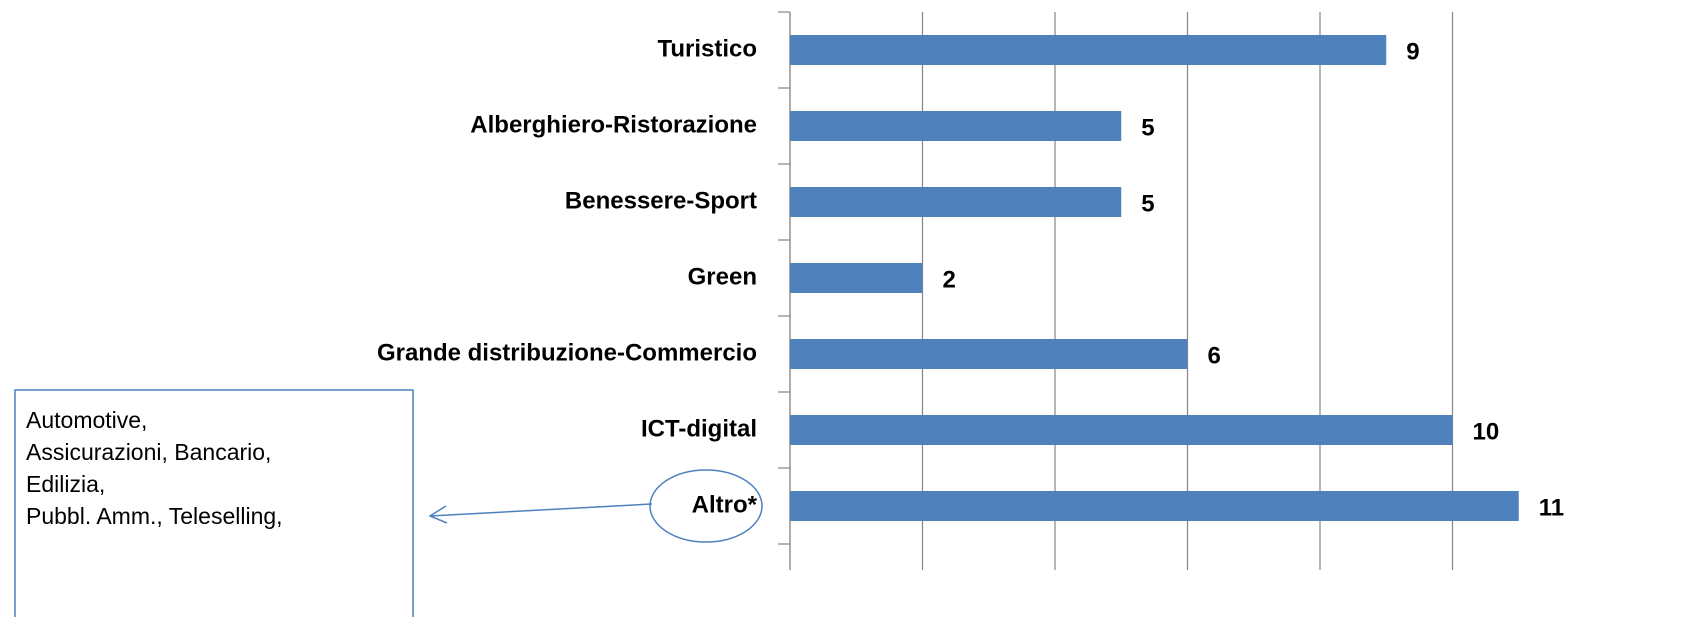 This screenshot has width=1702, height=622. Describe the element at coordinates (1412, 51) in the screenshot. I see `value-label: 9` at that location.